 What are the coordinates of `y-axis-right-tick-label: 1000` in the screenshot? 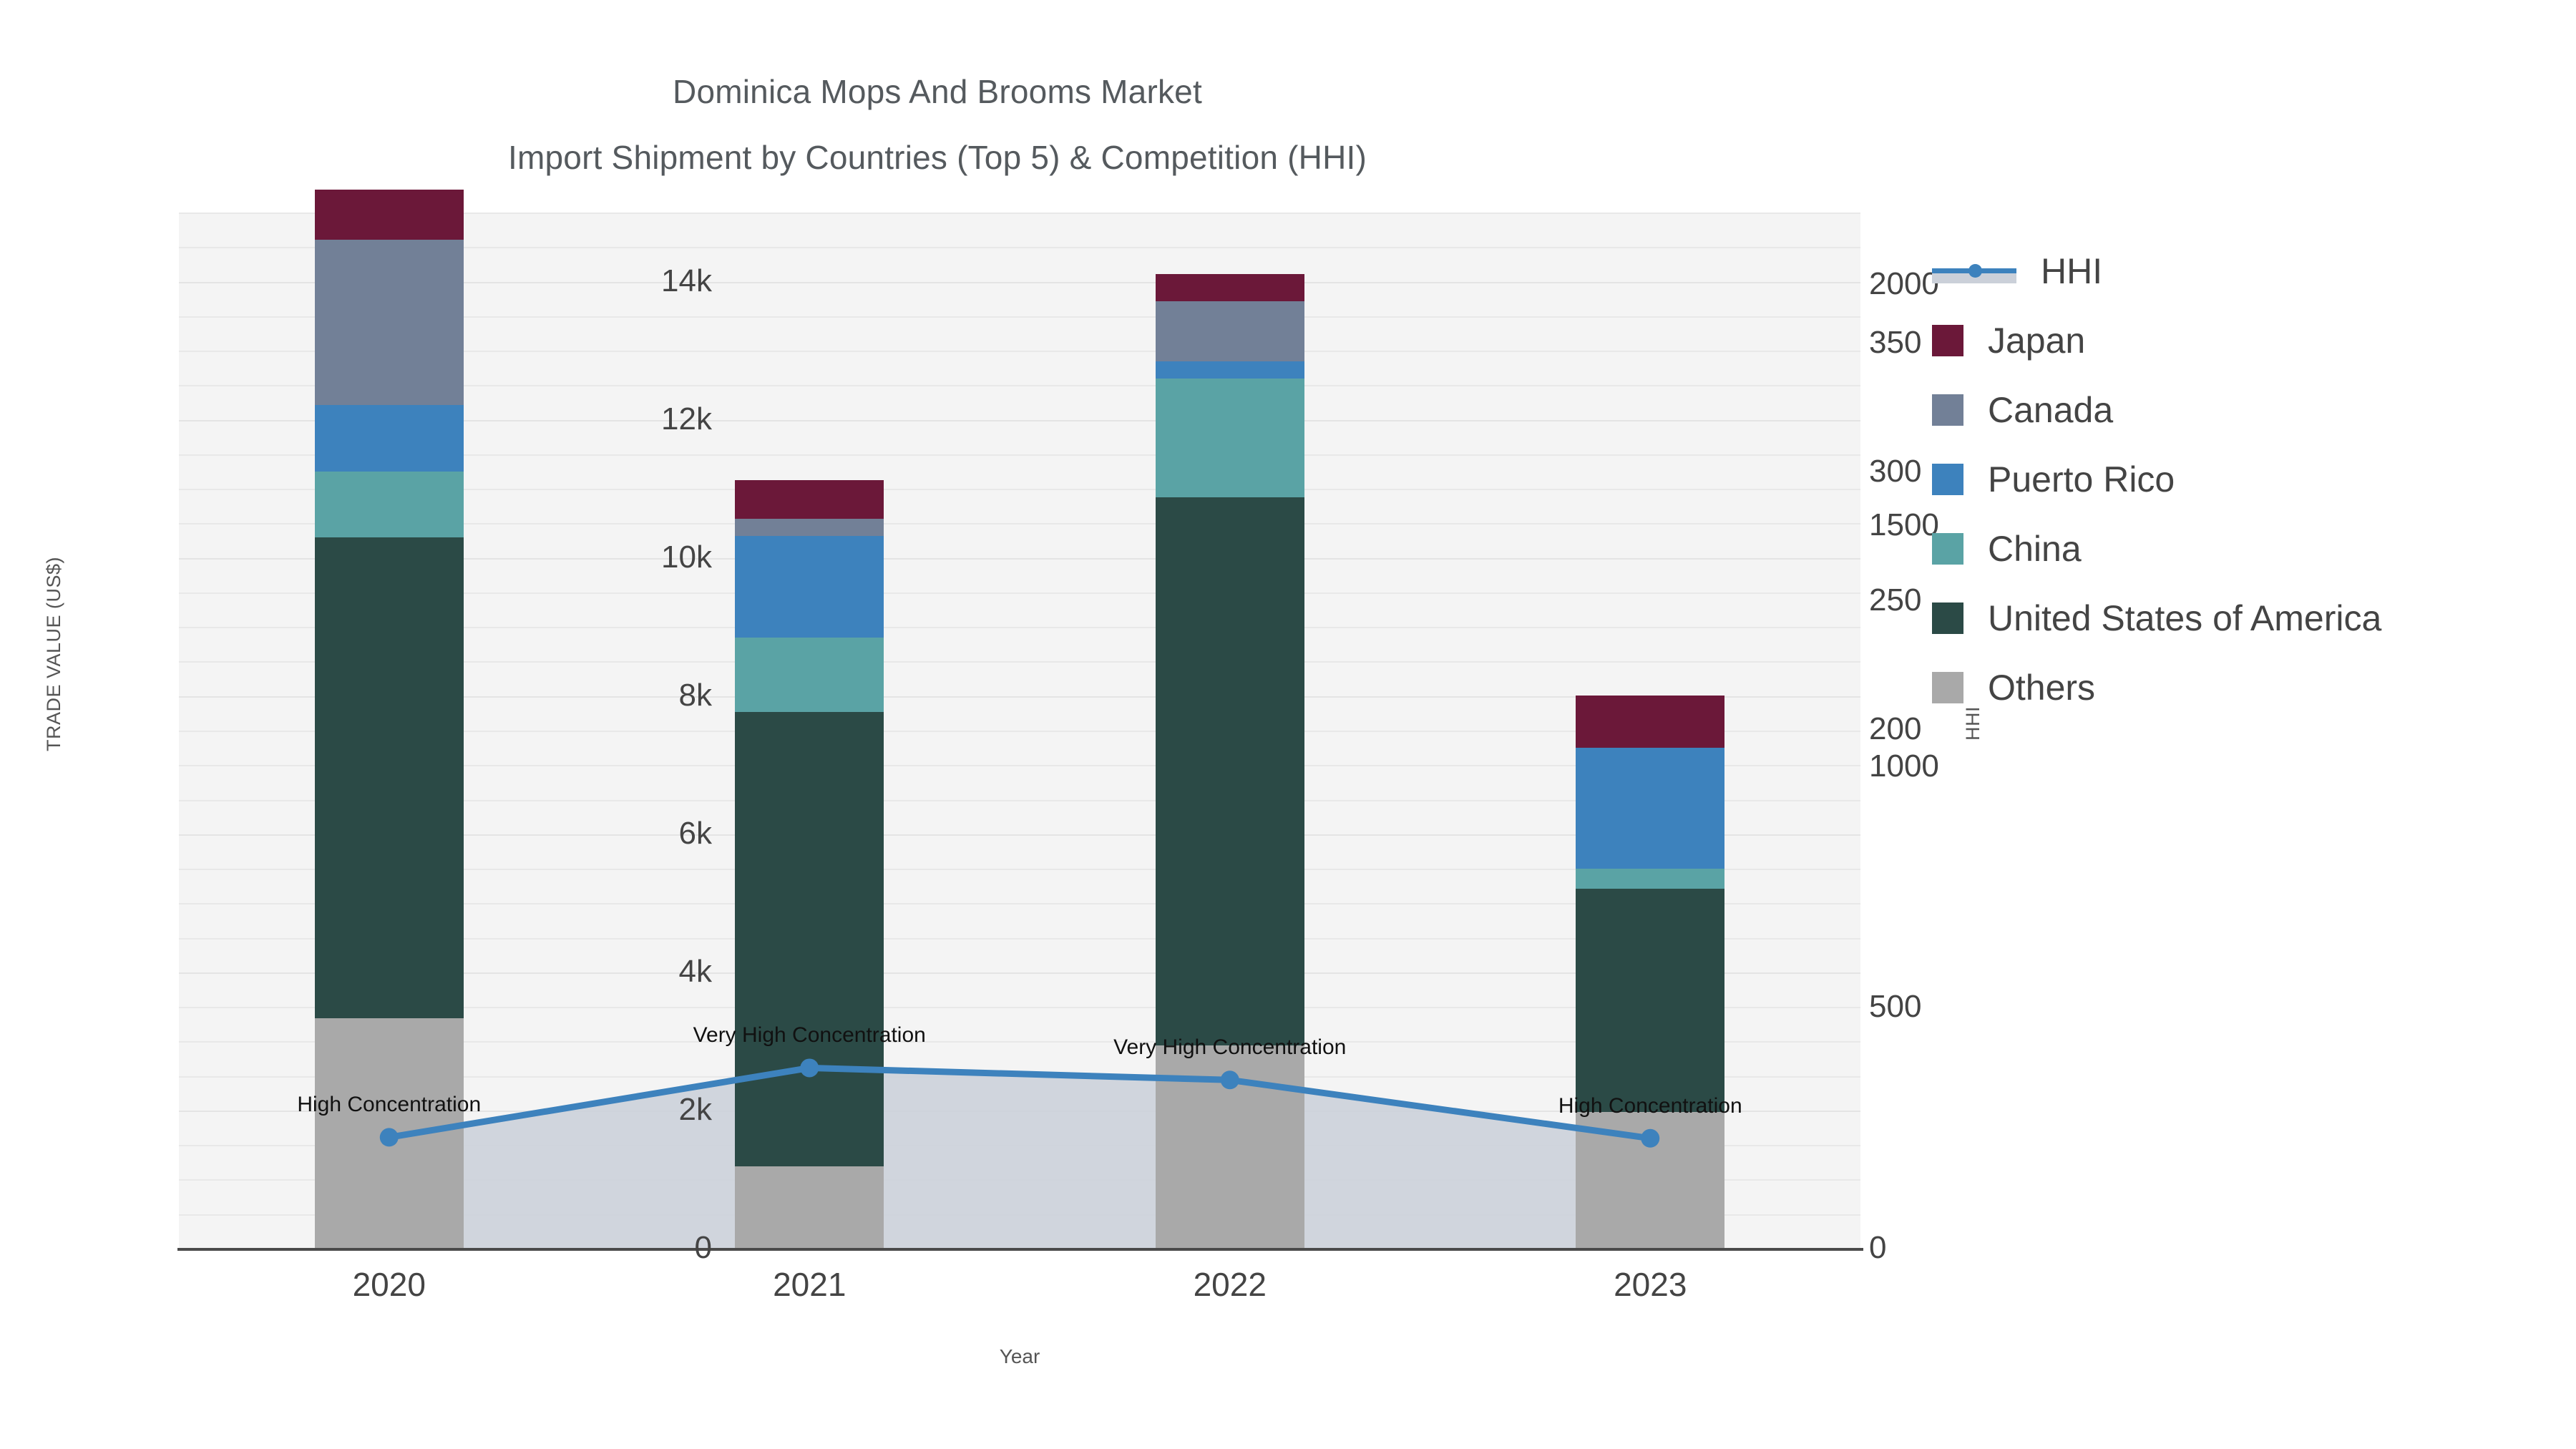 It's located at (1904, 766).